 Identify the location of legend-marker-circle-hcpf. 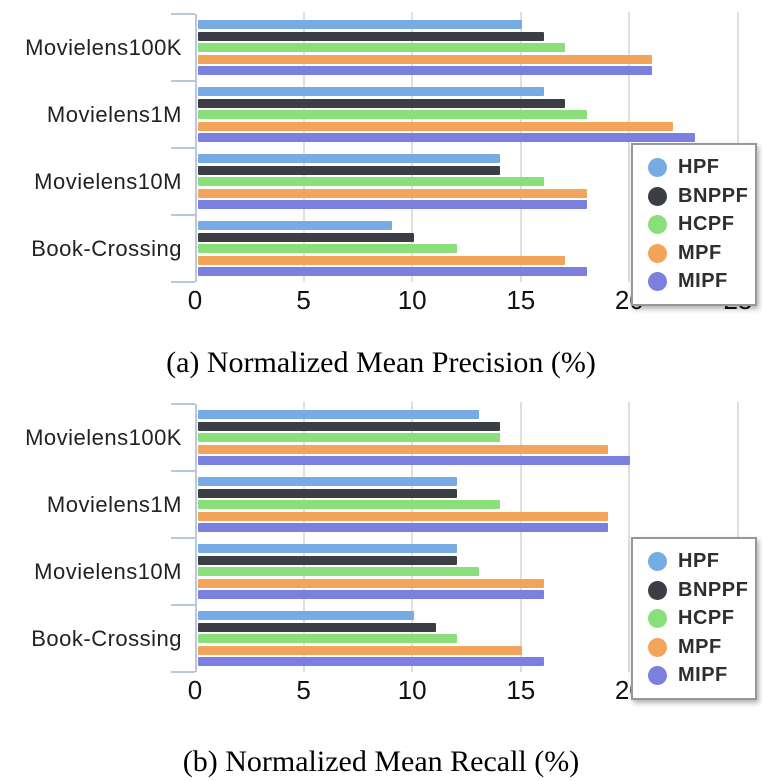
(657, 224).